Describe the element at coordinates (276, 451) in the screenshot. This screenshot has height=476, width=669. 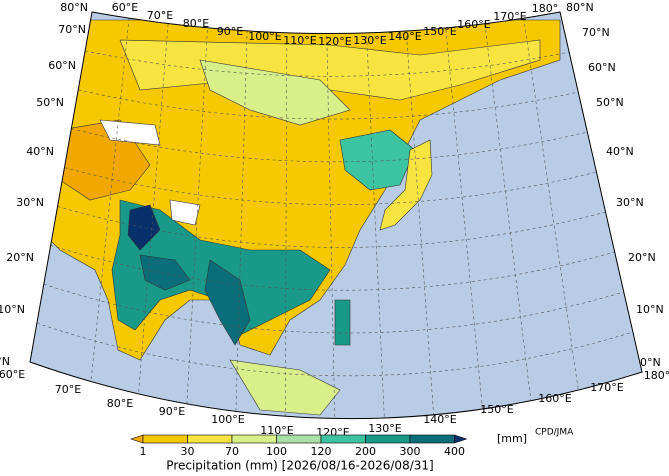
I see `colorbar-tick-label: 100` at that location.